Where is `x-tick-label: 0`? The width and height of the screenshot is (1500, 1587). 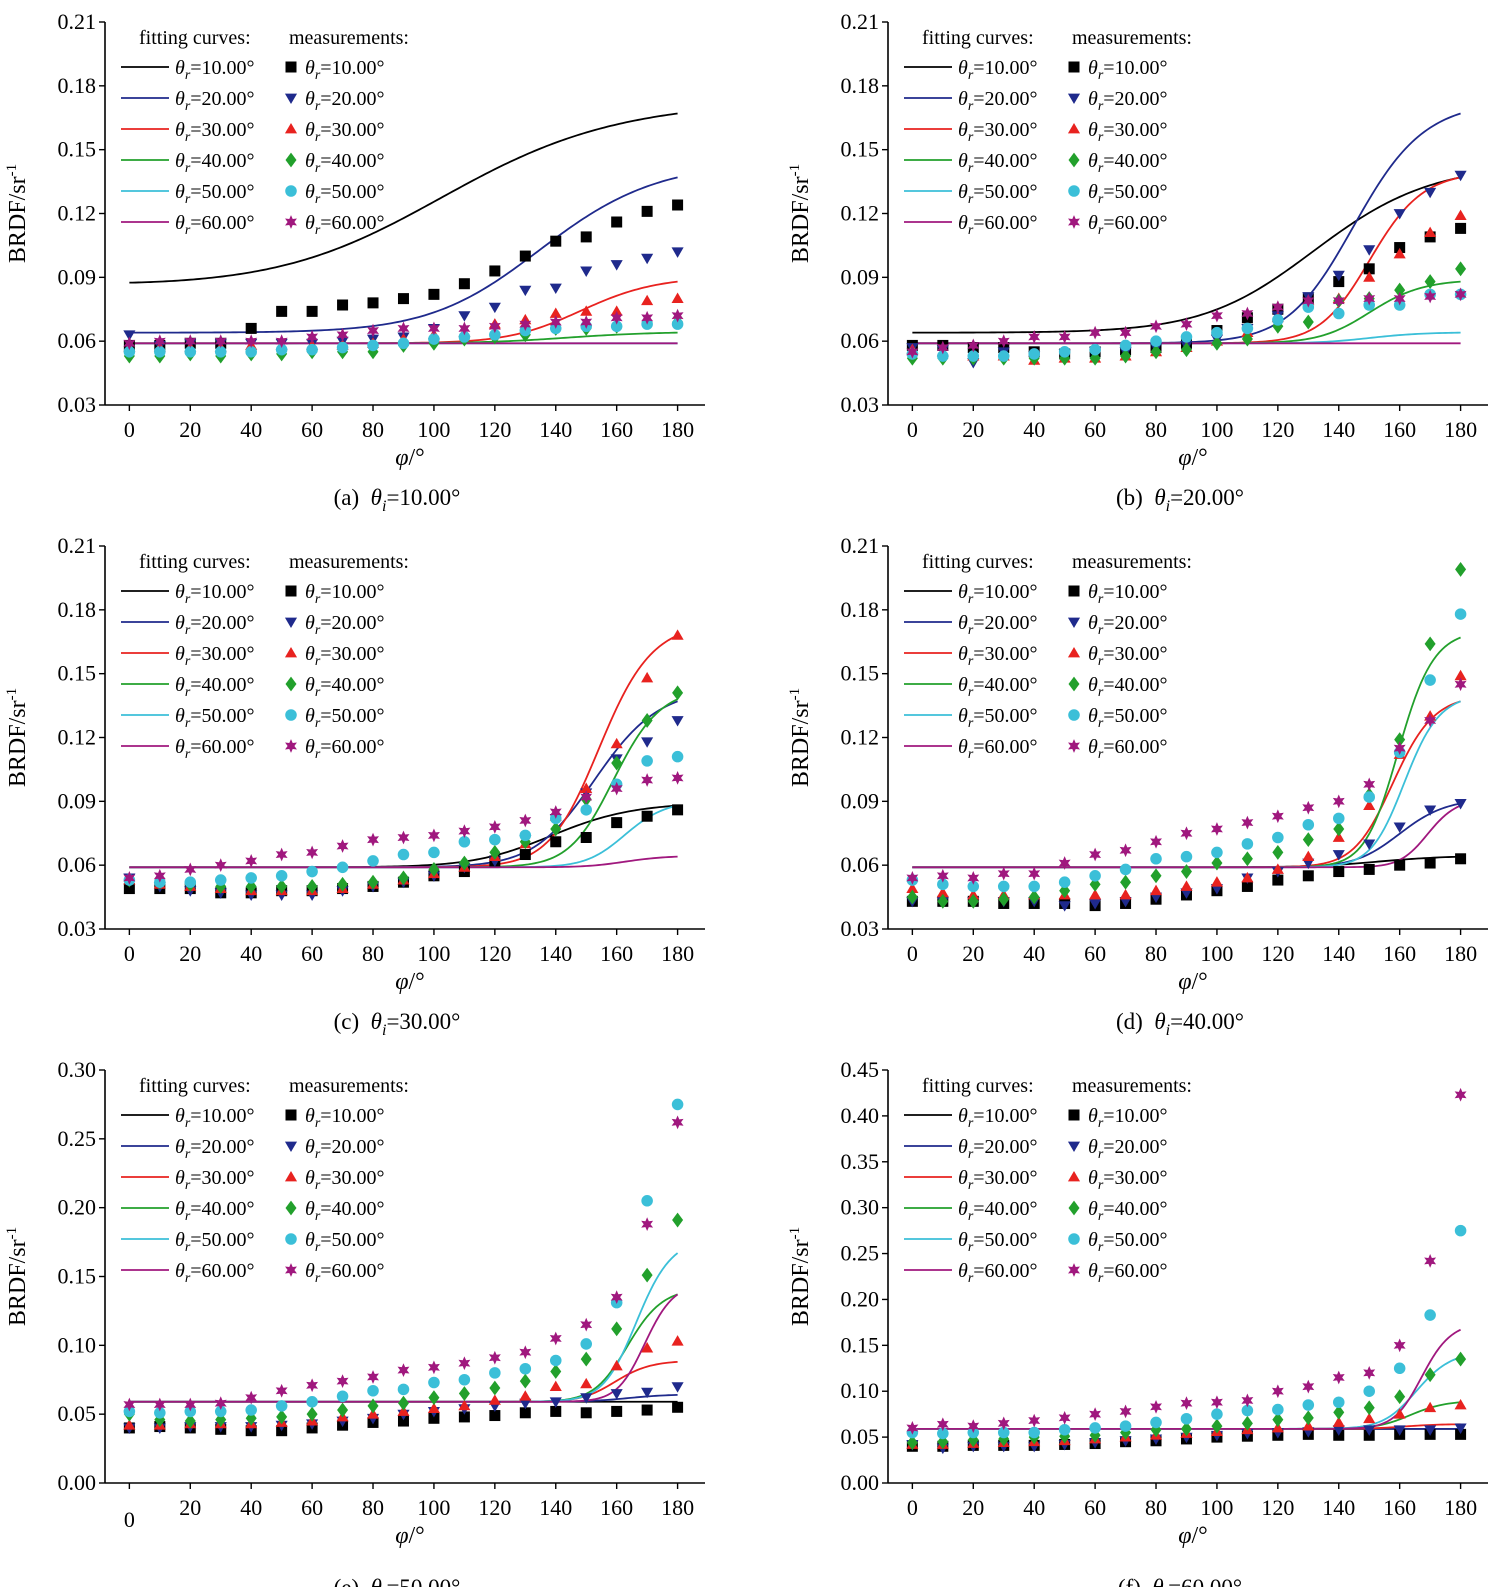
x-tick-label: 0 is located at coordinates (129, 953).